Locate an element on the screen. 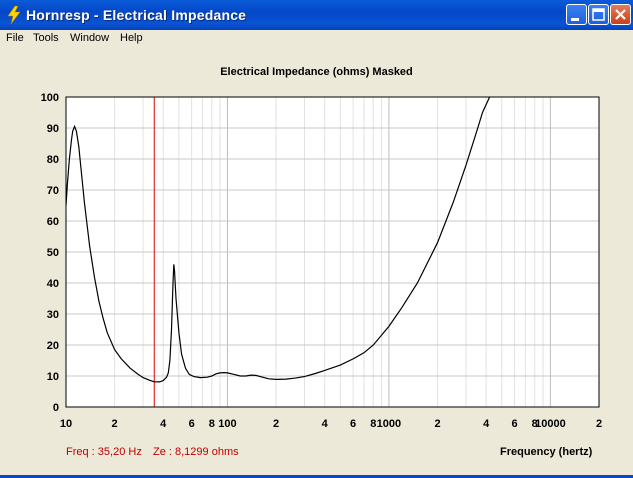 The image size is (633, 478). lightning-bolt-icon is located at coordinates (14, 15).